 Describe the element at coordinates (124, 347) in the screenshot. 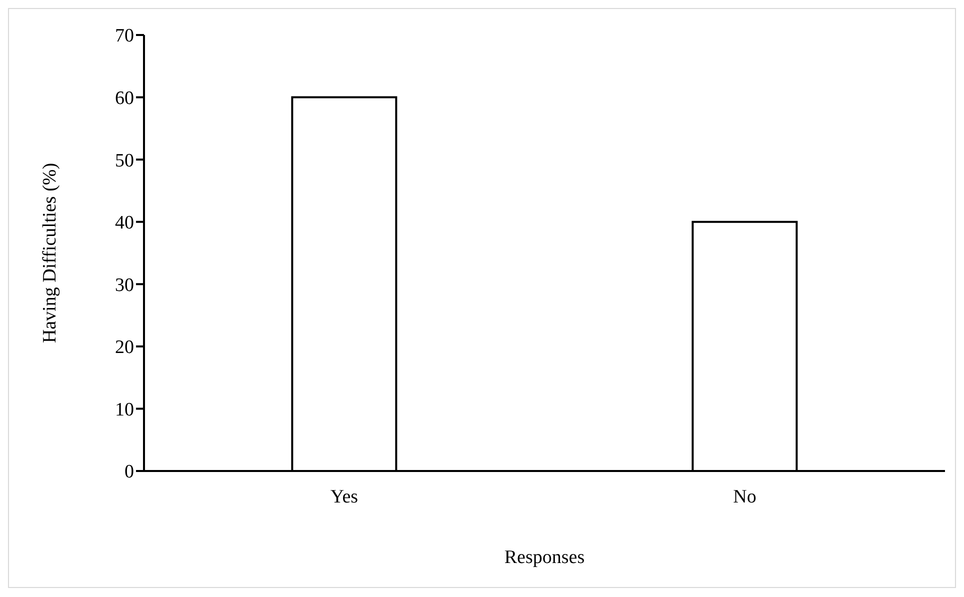

I see `y-tick-label: 20` at that location.